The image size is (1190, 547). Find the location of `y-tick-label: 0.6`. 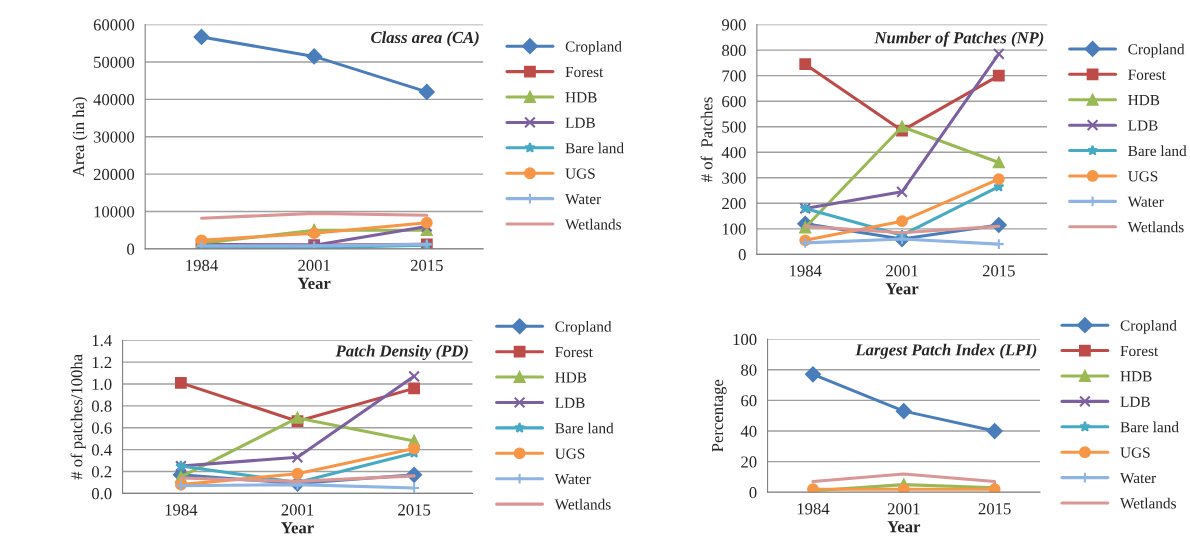

y-tick-label: 0.6 is located at coordinates (101, 428).